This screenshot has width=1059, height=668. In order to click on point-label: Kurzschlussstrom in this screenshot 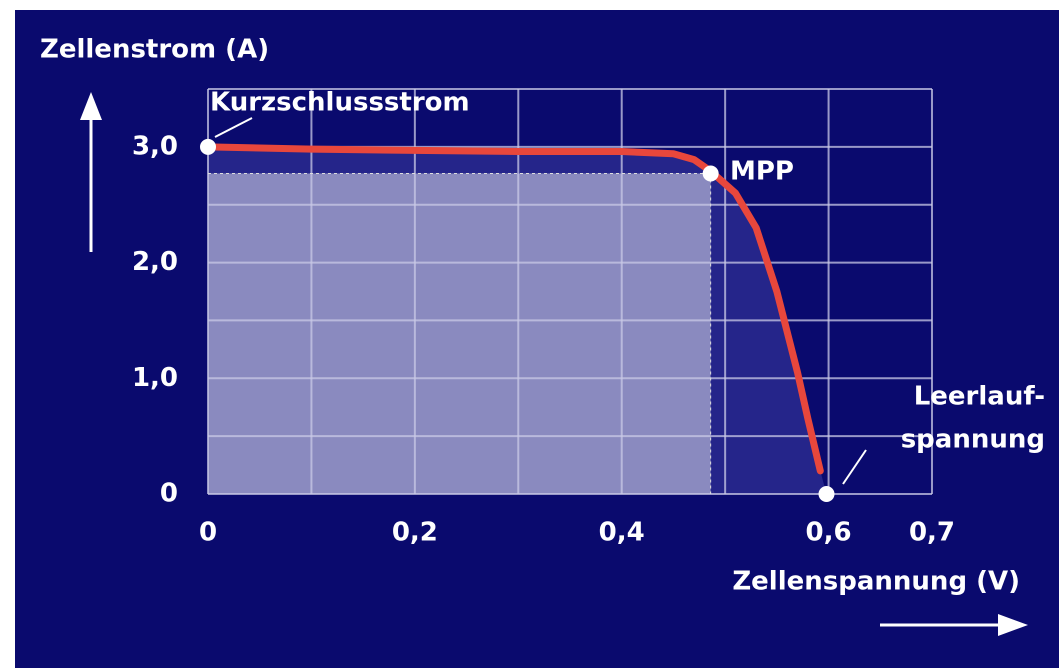, I will do `click(340, 103)`.